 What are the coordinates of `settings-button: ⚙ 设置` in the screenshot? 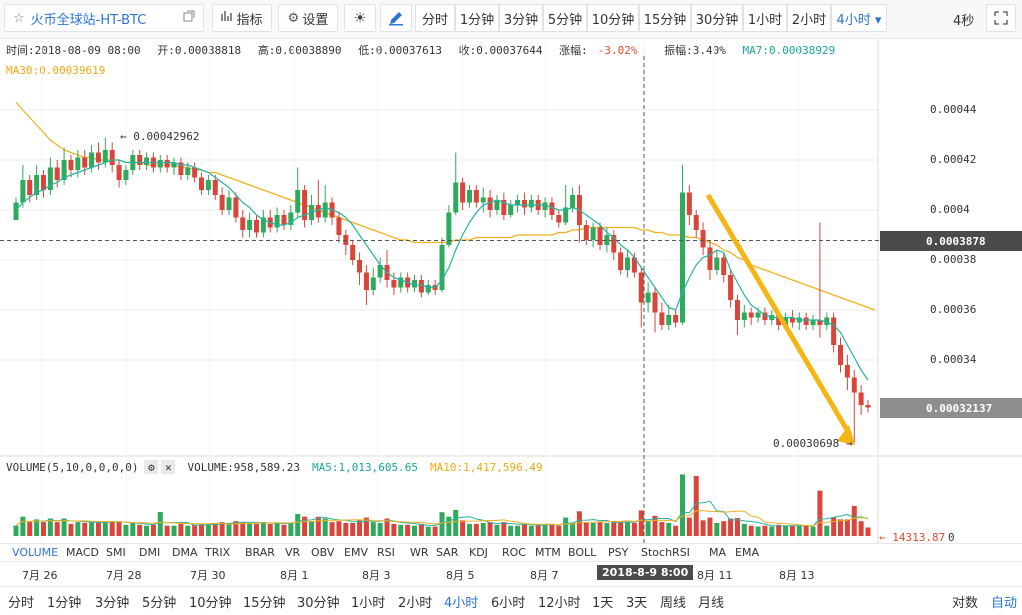 It's located at (308, 18).